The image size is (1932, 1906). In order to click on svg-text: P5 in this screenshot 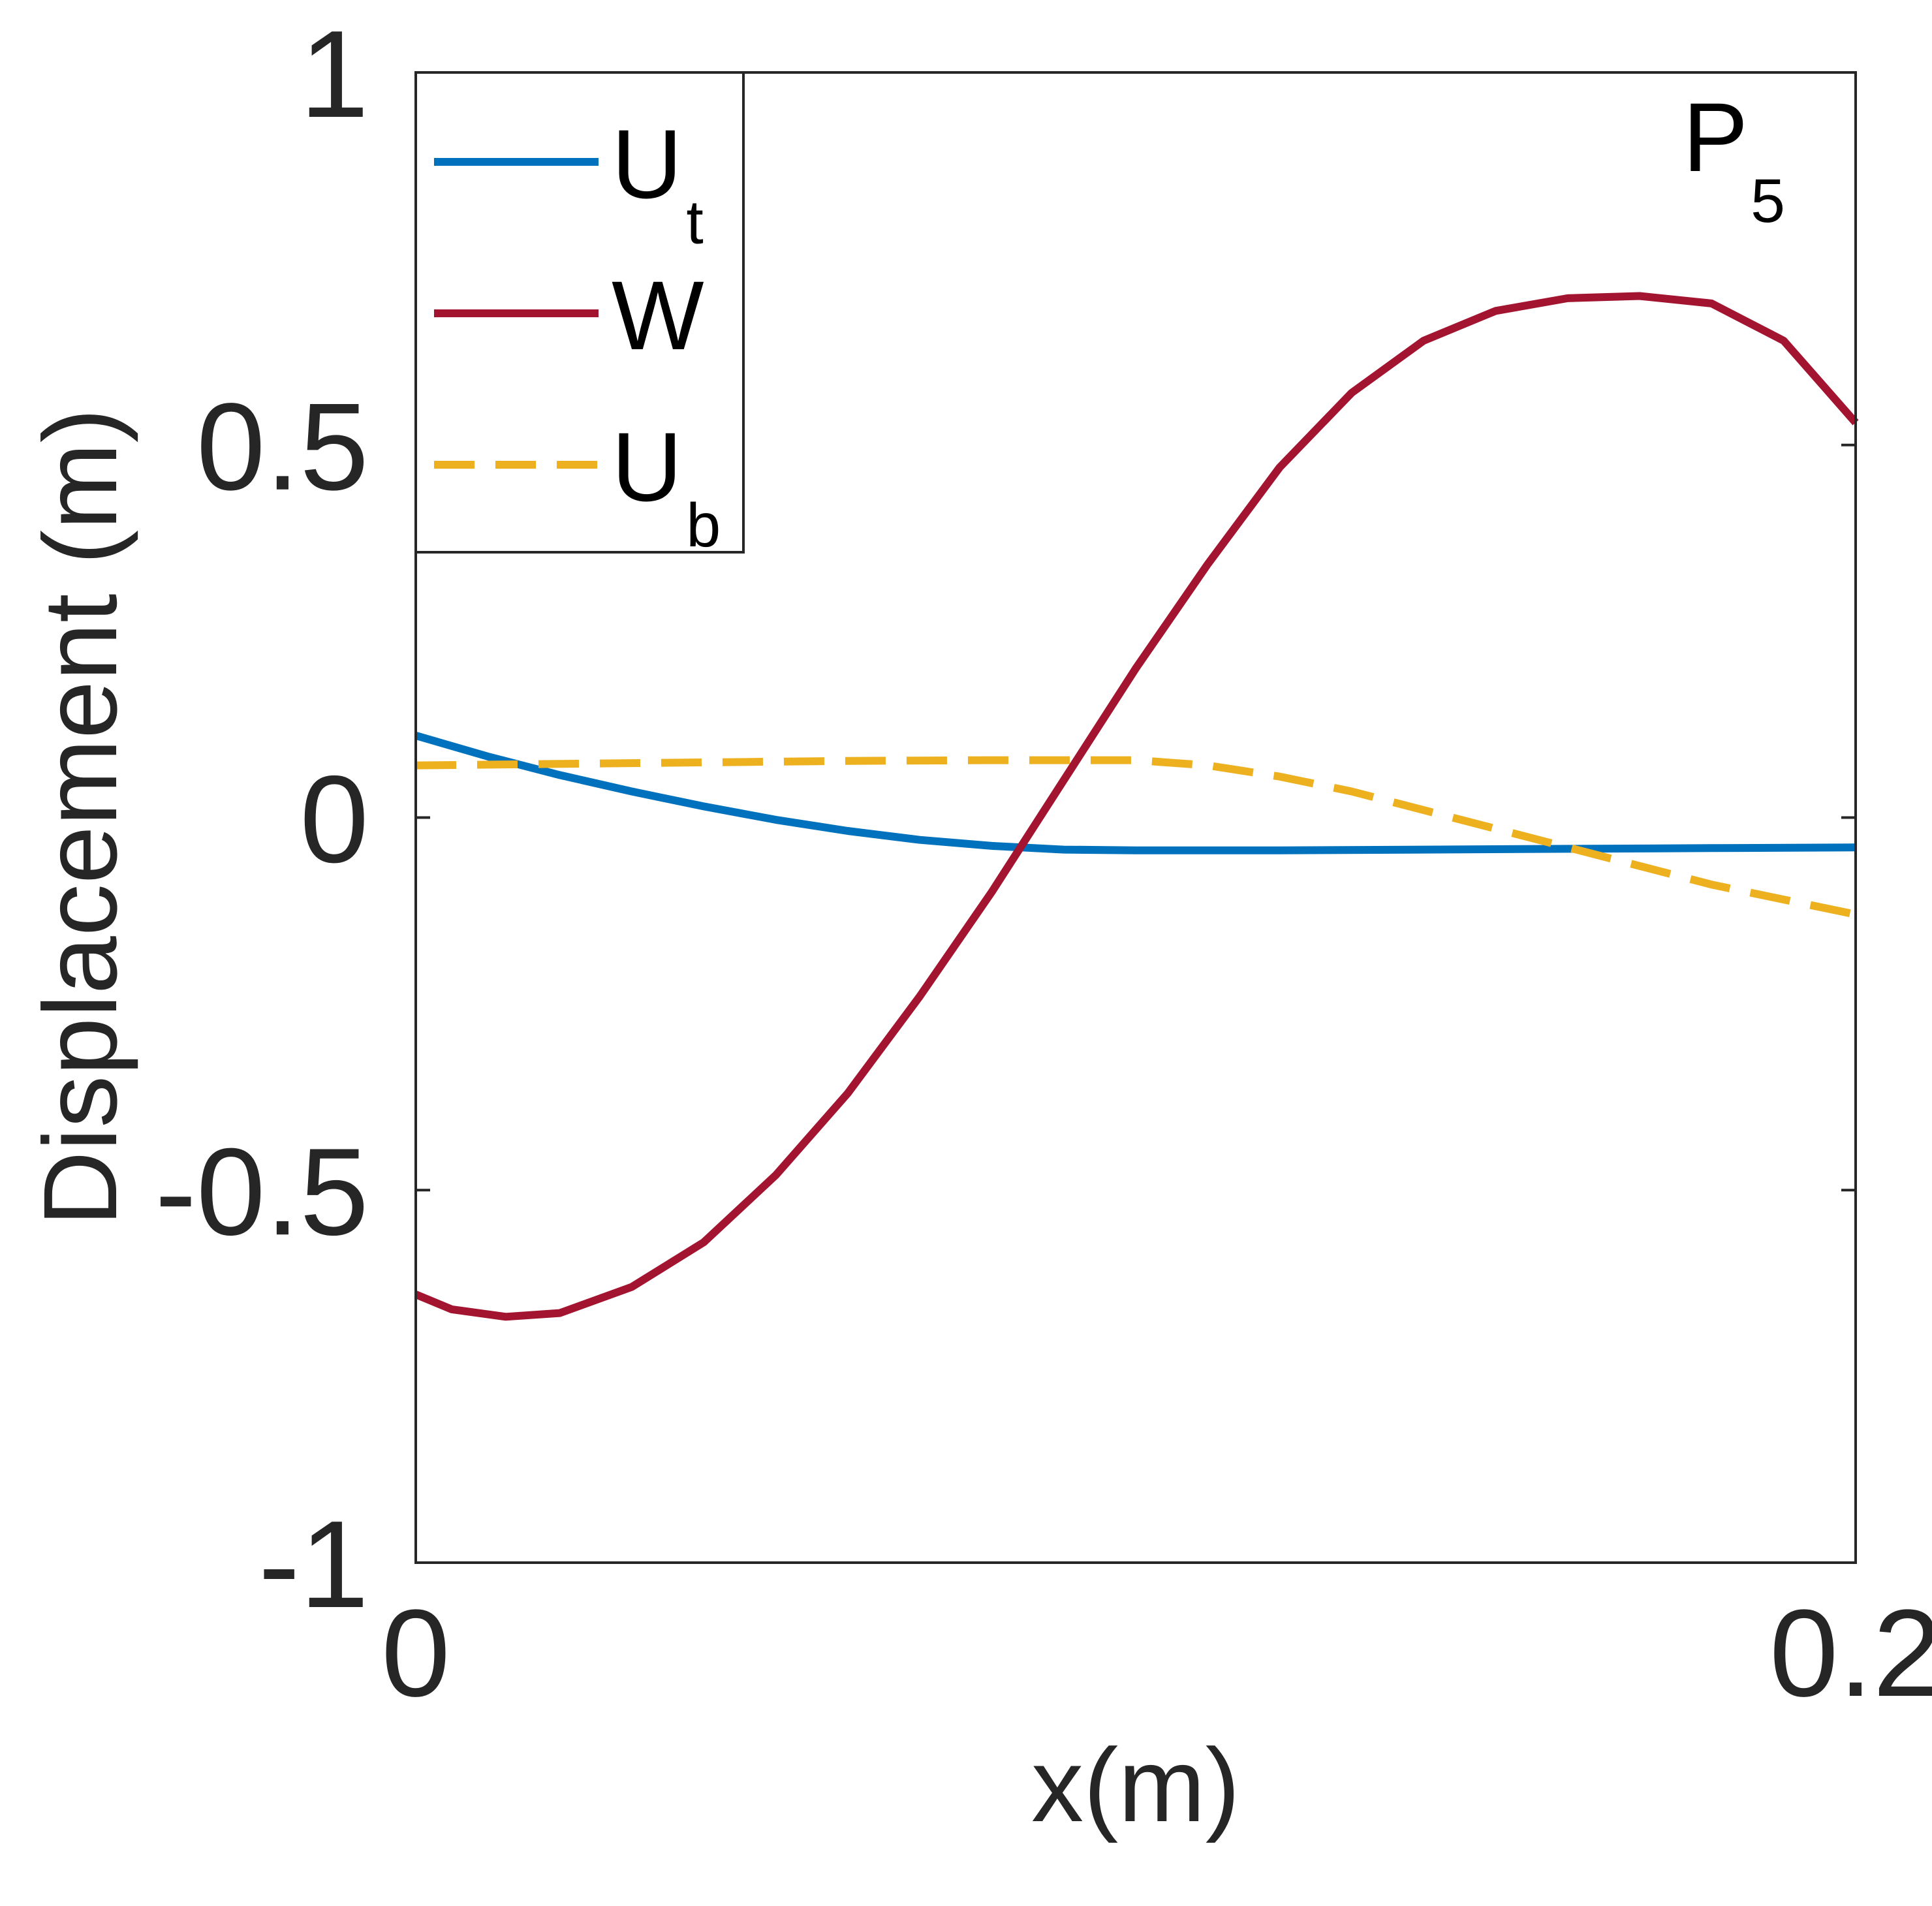, I will do `click(1734, 159)`.